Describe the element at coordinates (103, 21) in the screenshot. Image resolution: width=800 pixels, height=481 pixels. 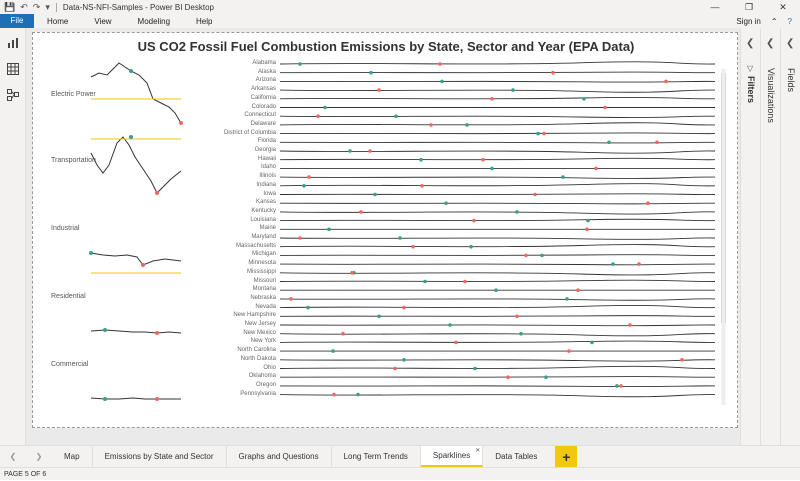
I see `menu-item-view: View` at that location.